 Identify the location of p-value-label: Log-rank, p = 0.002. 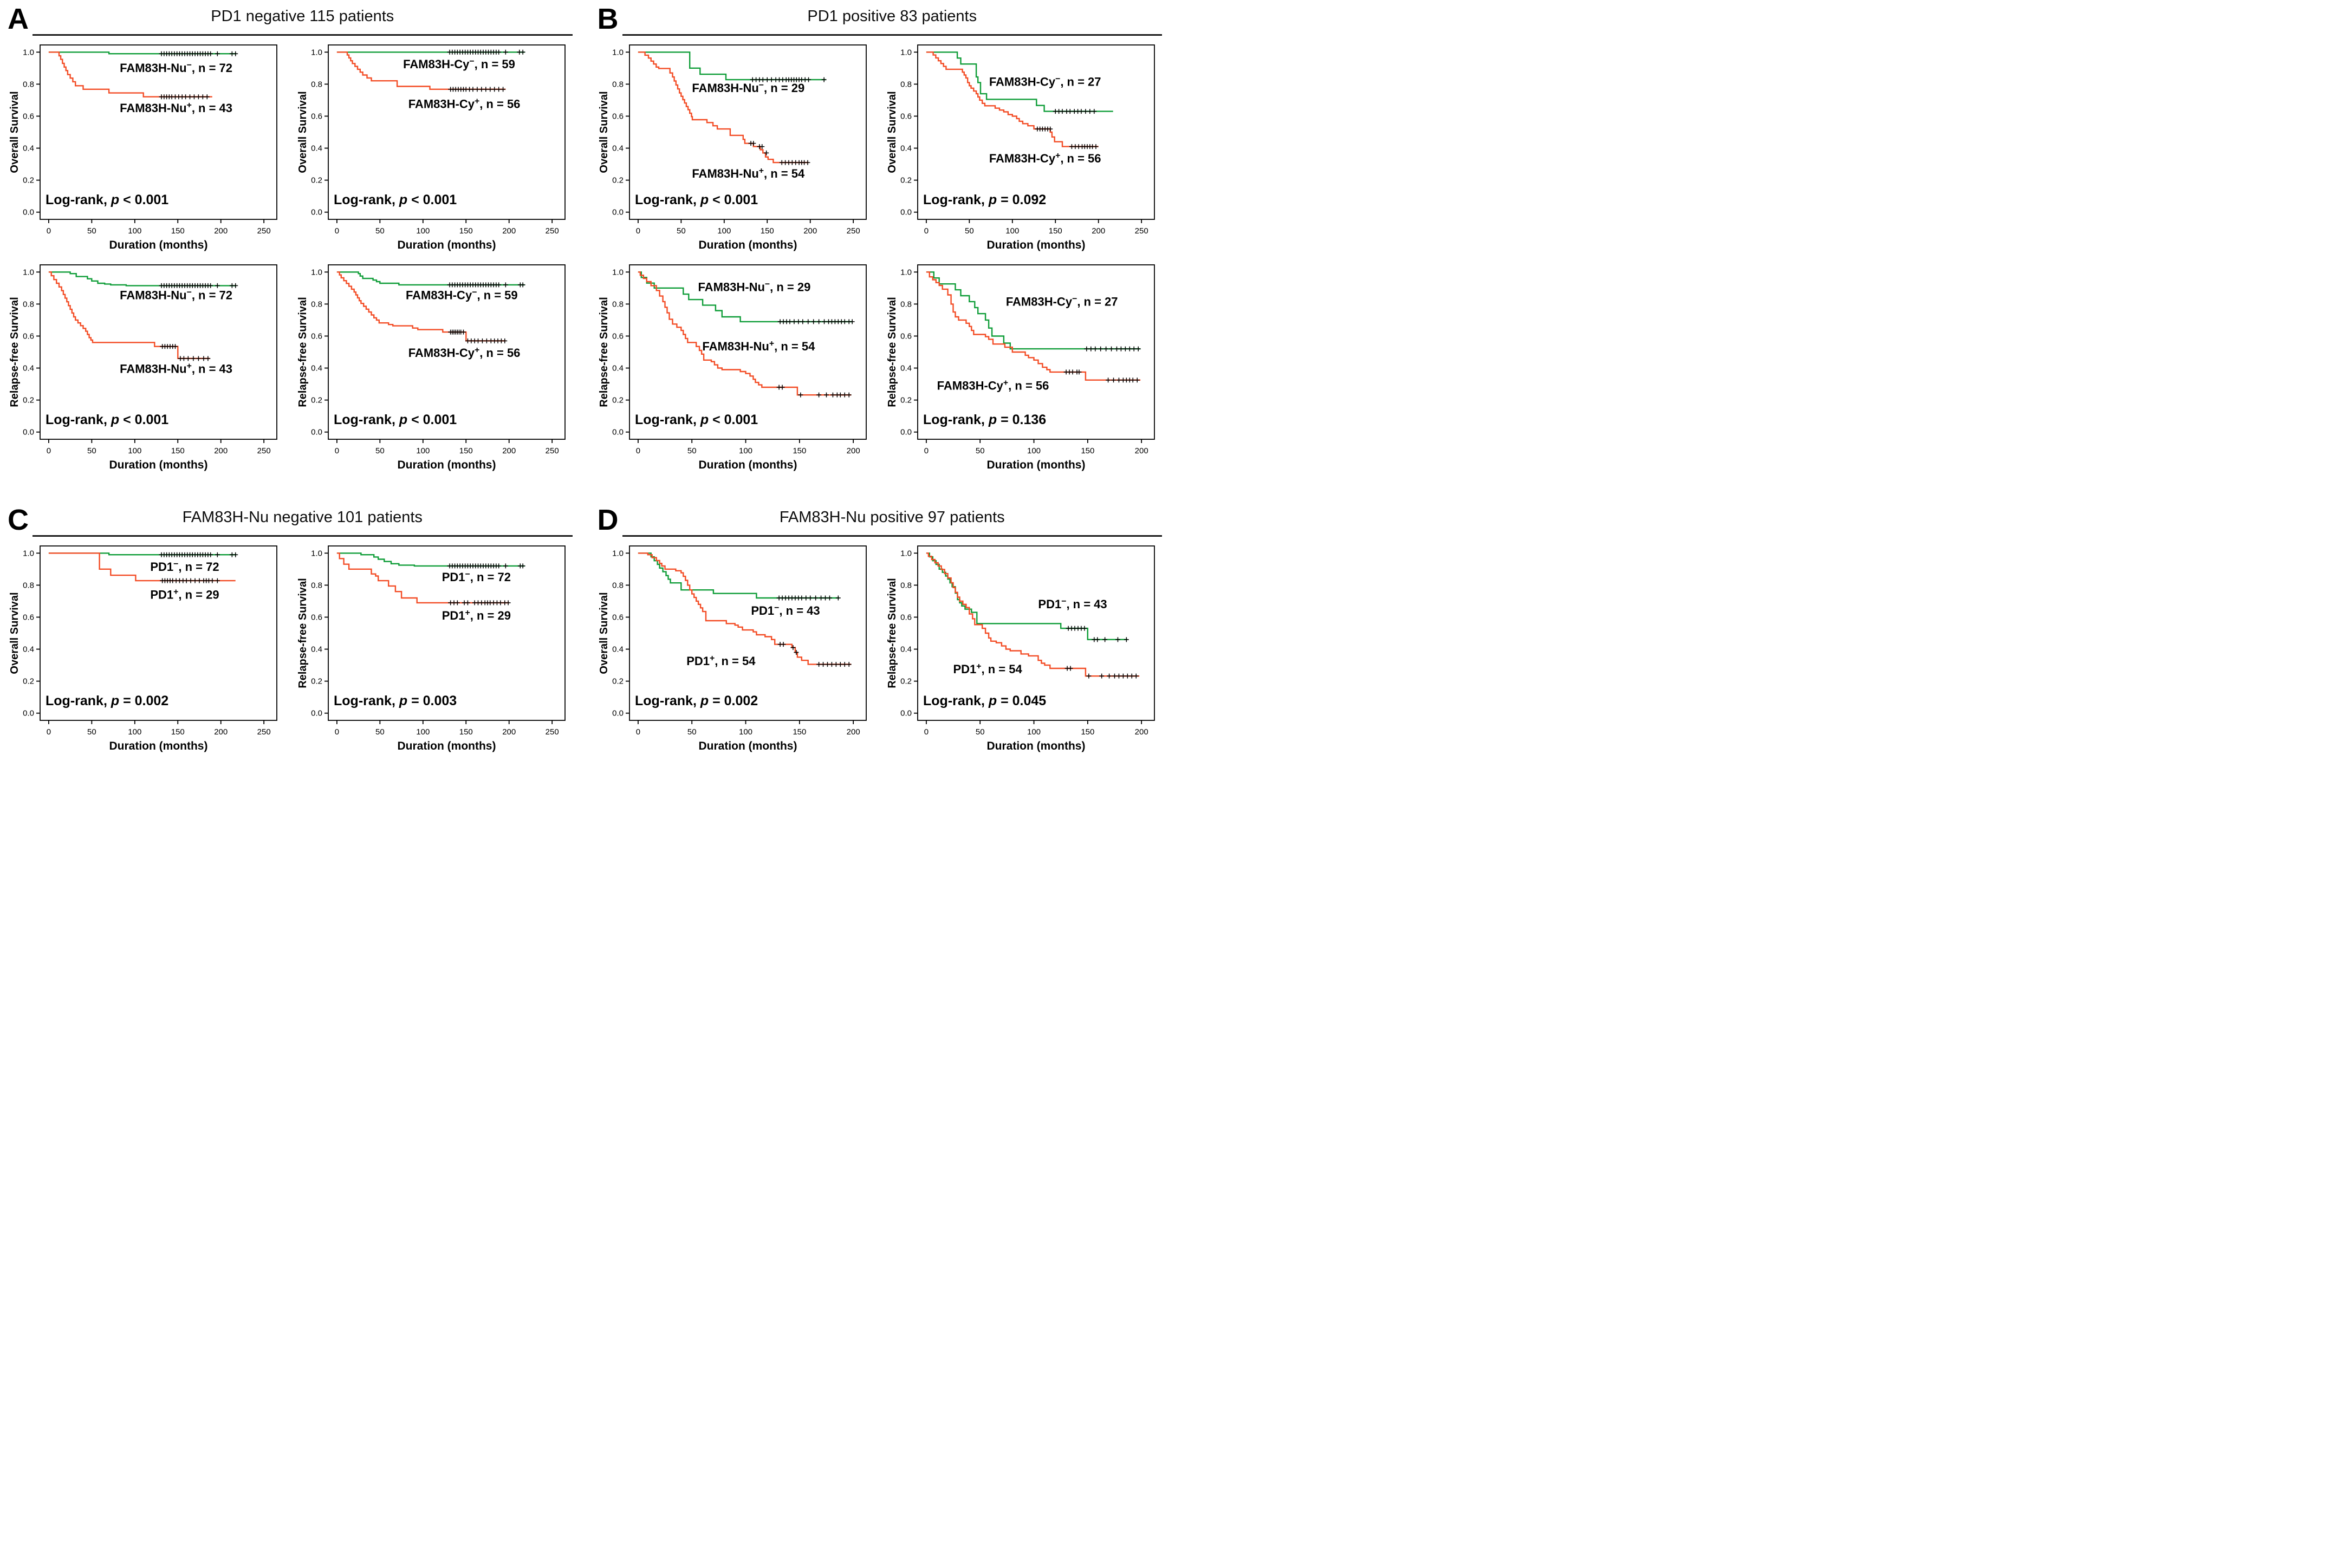
(696, 700).